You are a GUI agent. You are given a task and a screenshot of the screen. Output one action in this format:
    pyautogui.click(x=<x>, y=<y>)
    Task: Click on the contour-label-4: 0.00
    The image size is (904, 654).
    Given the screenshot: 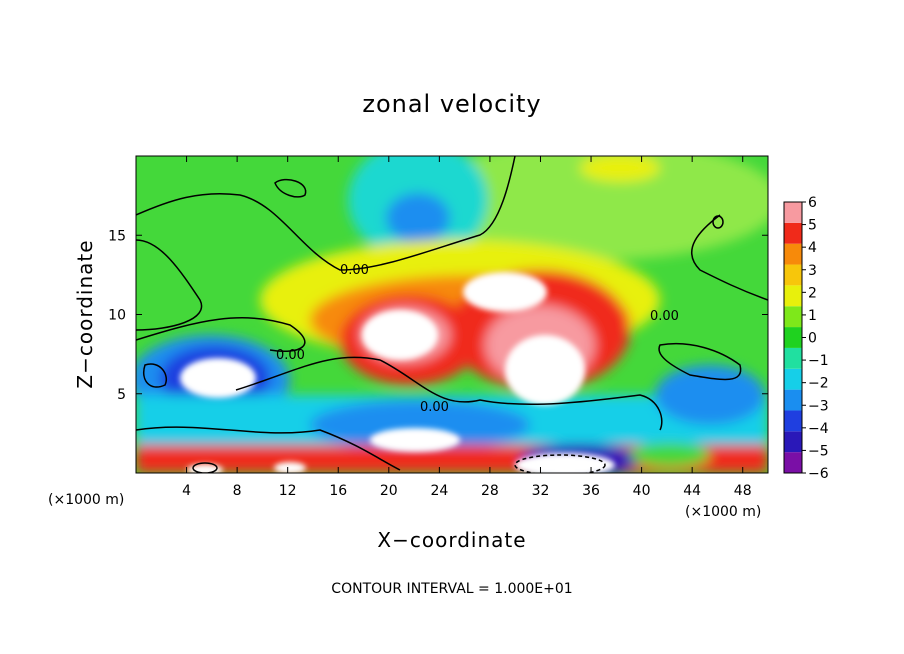 What is the action you would take?
    pyautogui.click(x=664, y=316)
    